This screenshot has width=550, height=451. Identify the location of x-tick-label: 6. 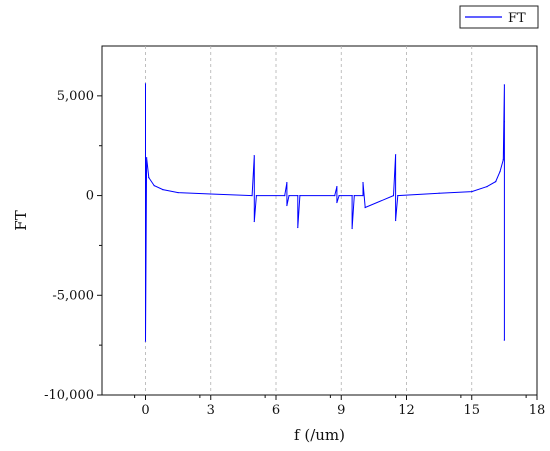
(276, 410).